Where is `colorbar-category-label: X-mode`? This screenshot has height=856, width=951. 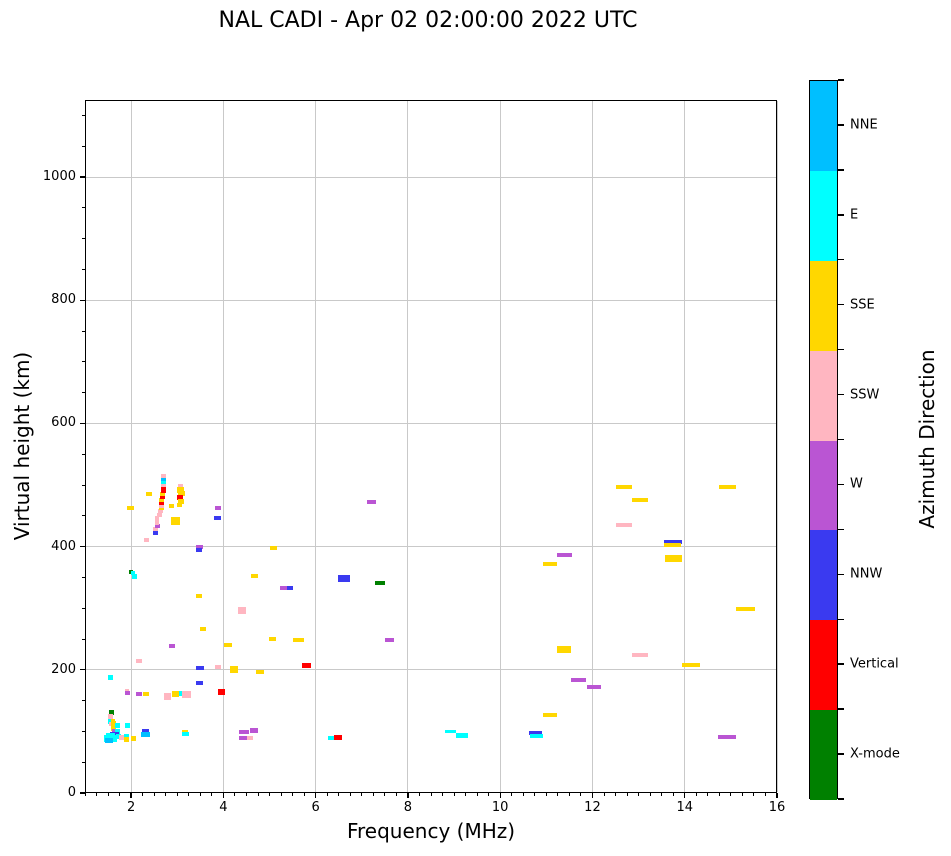
colorbar-category-label: X-mode is located at coordinates (875, 754).